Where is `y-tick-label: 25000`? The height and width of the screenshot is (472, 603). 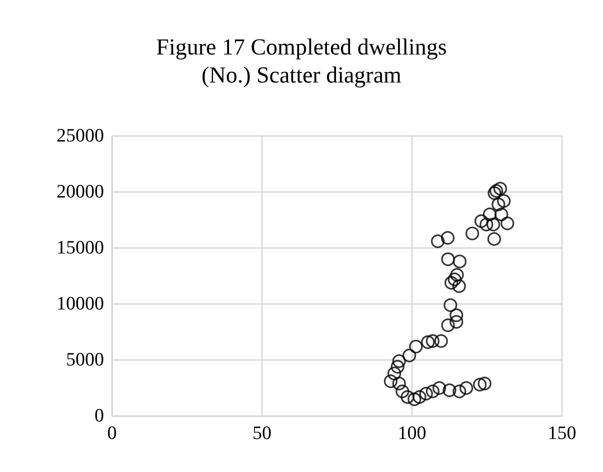 y-tick-label: 25000 is located at coordinates (80, 136).